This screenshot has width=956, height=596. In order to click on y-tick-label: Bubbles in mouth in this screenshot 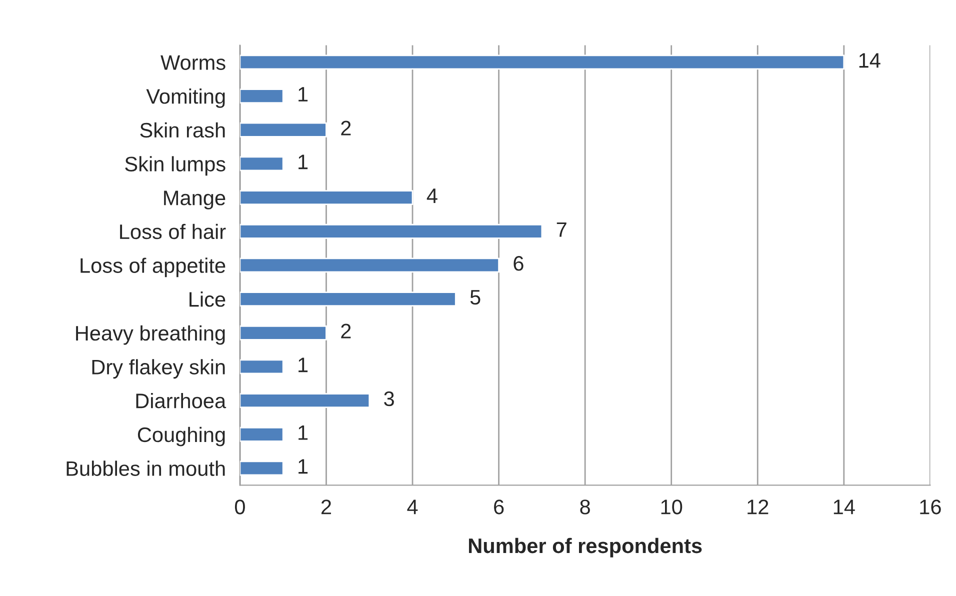, I will do `click(145, 468)`.